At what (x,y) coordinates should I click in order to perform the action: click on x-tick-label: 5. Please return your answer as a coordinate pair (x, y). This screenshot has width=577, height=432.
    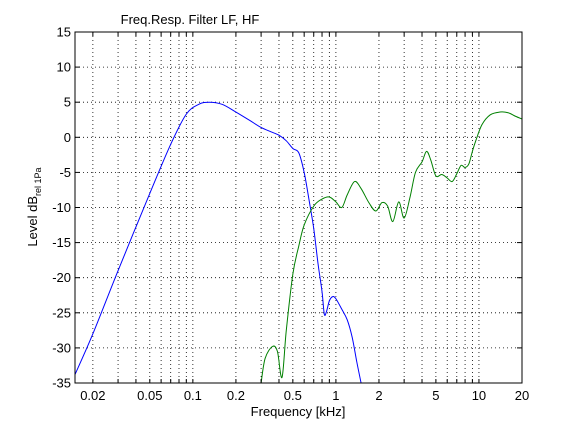
    Looking at the image, I should click on (435, 395).